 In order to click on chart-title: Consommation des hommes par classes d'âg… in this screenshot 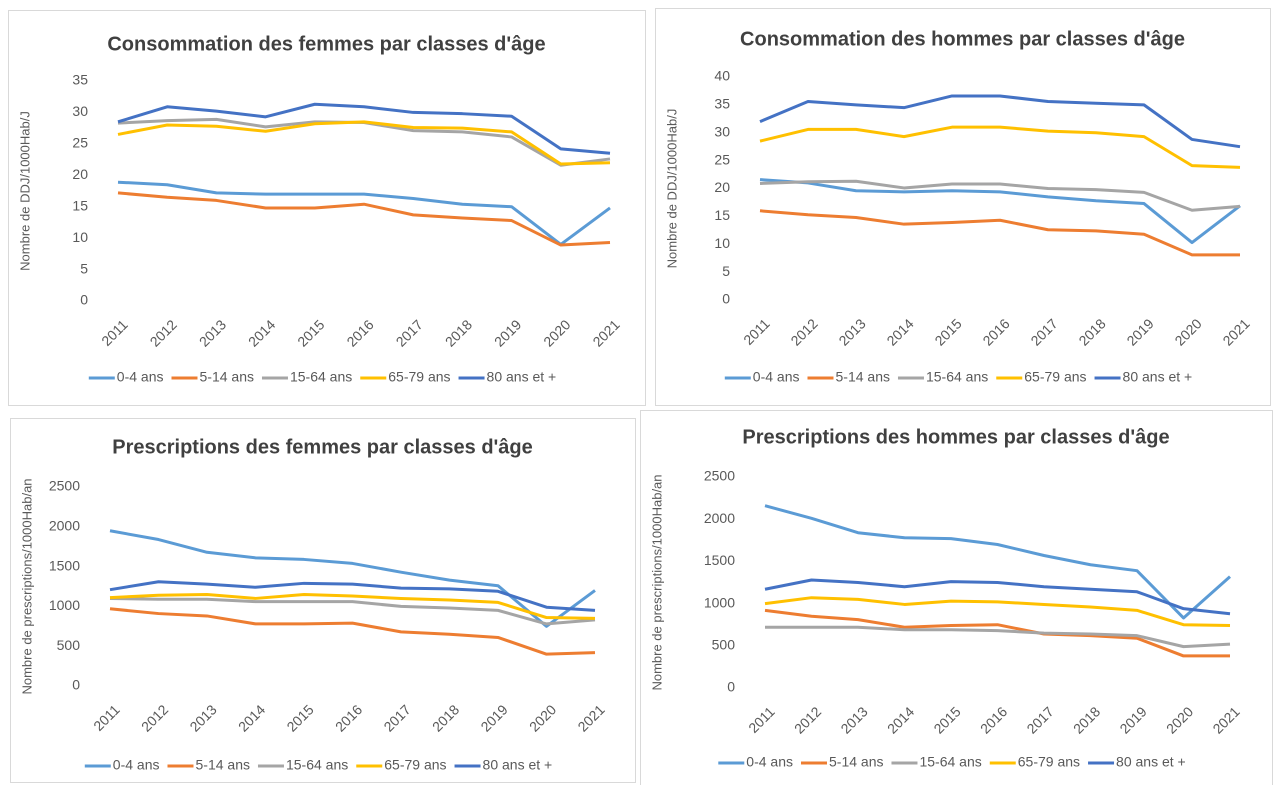, I will do `click(962, 39)`.